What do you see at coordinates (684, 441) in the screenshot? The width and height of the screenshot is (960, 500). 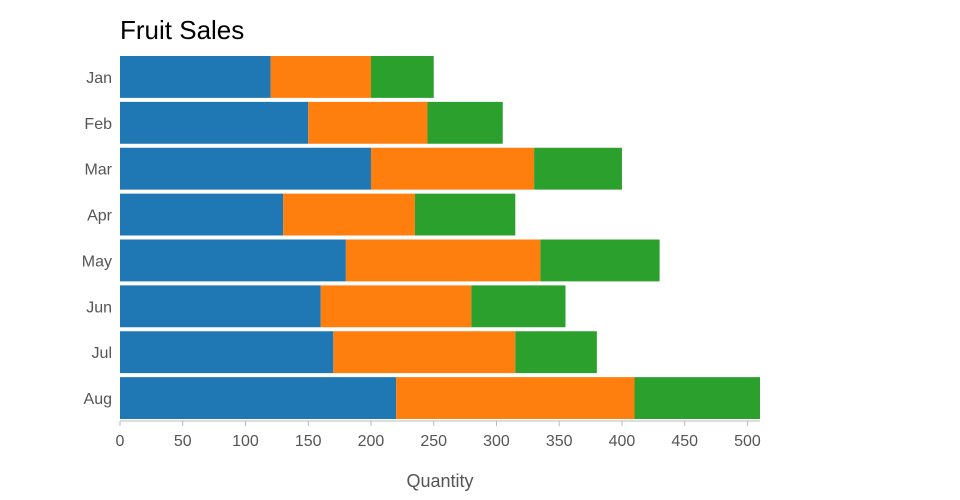 I see `x-tick-label-450: 450` at bounding box center [684, 441].